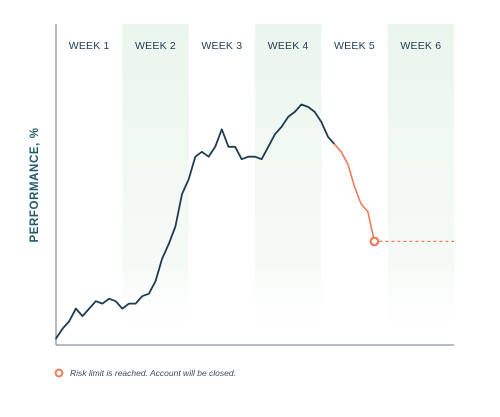  Describe the element at coordinates (221, 46) in the screenshot. I see `week-label-3: WEEK 3` at that location.